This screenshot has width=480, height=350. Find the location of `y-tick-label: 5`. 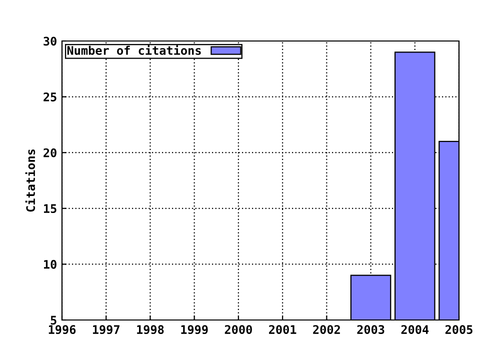

y-tick-label: 5 is located at coordinates (53, 320).